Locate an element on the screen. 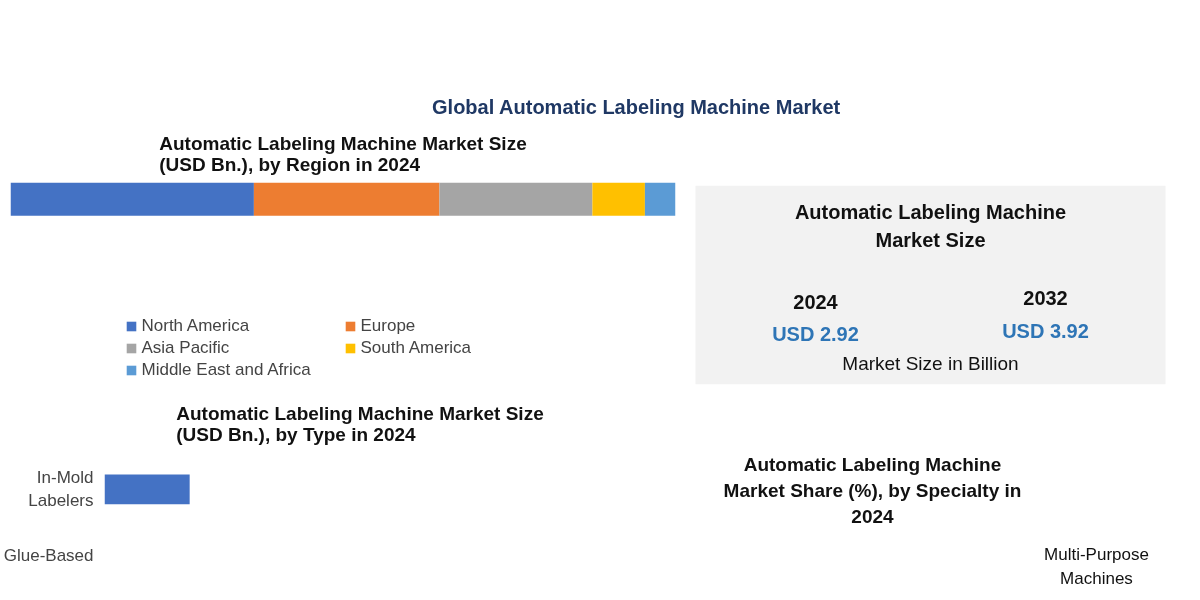  text: Automatic Labeling Machine Market Size (USD Bn.), by Type in 2024 is located at coordinates (360, 423).